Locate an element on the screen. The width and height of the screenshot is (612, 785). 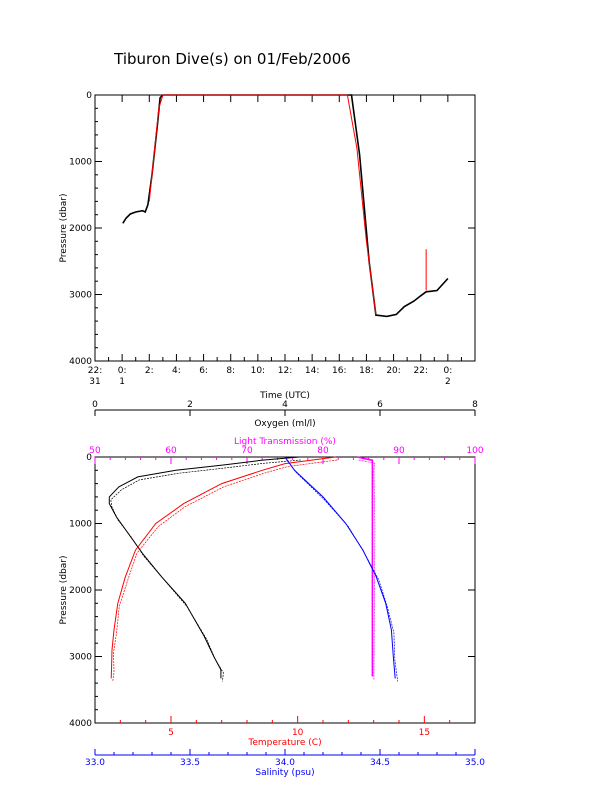
temperature-tick-label: 15 is located at coordinates (424, 733).